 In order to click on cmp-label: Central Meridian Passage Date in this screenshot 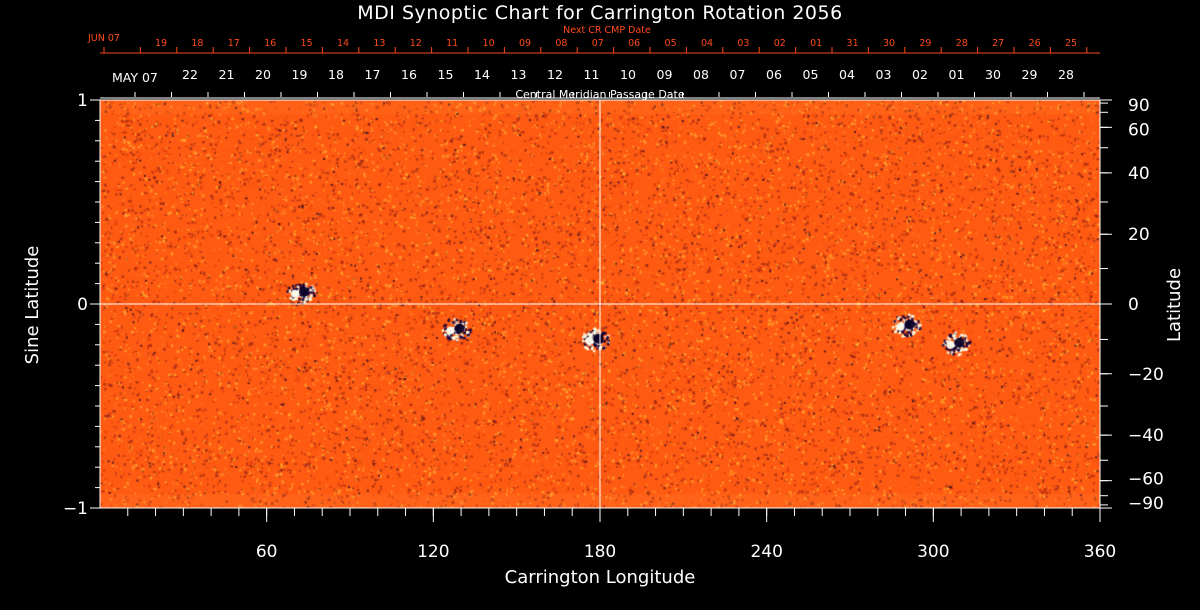, I will do `click(599, 94)`.